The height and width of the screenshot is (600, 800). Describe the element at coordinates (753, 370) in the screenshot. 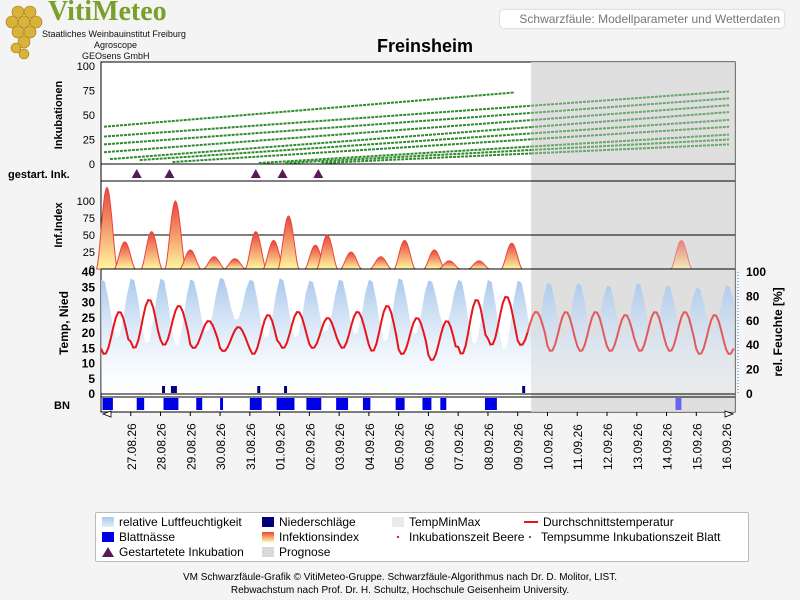

I see `humidity-tick-label: 20` at that location.